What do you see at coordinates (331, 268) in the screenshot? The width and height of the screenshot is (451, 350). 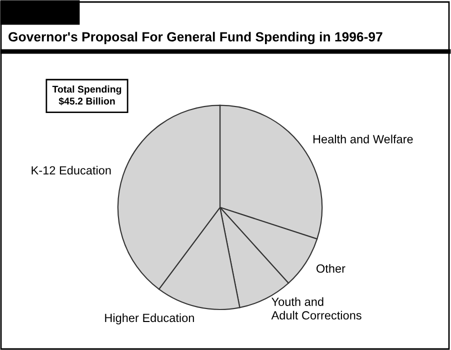 I see `slice-label: Other` at bounding box center [331, 268].